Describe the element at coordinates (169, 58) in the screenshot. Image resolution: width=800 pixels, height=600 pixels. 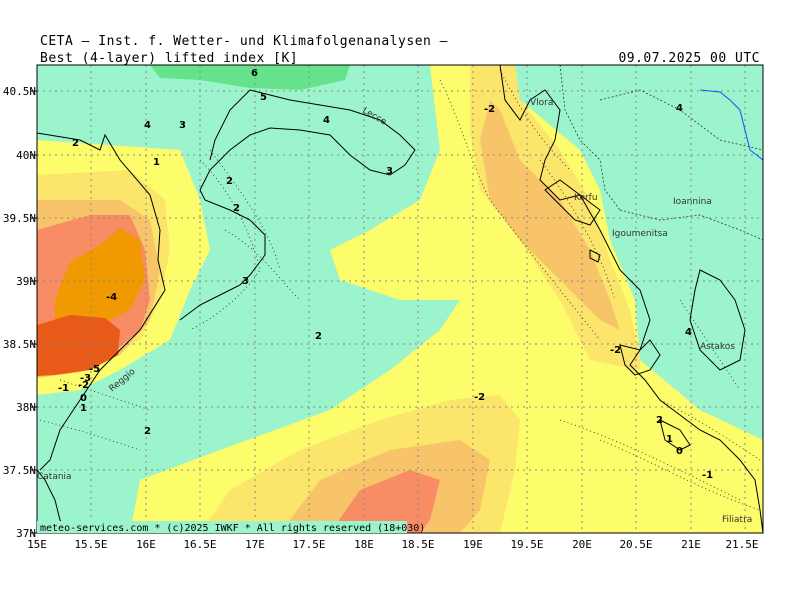
I see `variable-title: Best (4-layer) lifted index [K]` at that location.